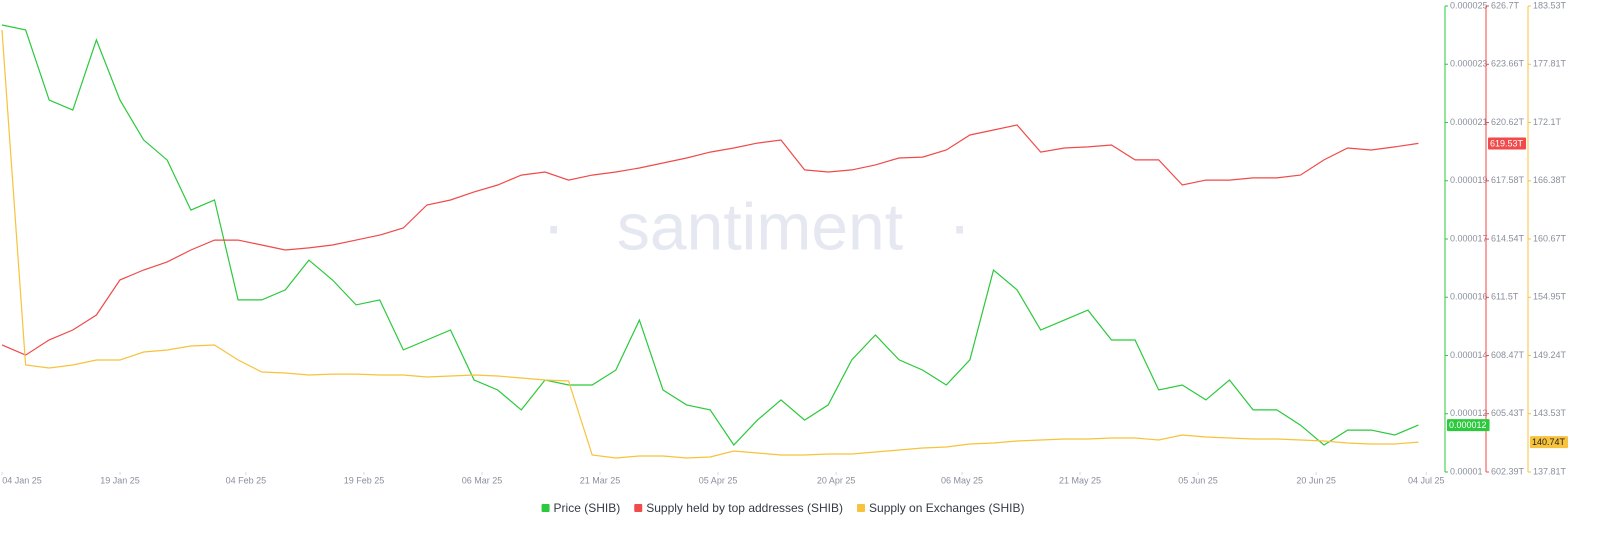  Describe the element at coordinates (1469, 355) in the screenshot. I see `y-tick-label: 0.000014` at that location.